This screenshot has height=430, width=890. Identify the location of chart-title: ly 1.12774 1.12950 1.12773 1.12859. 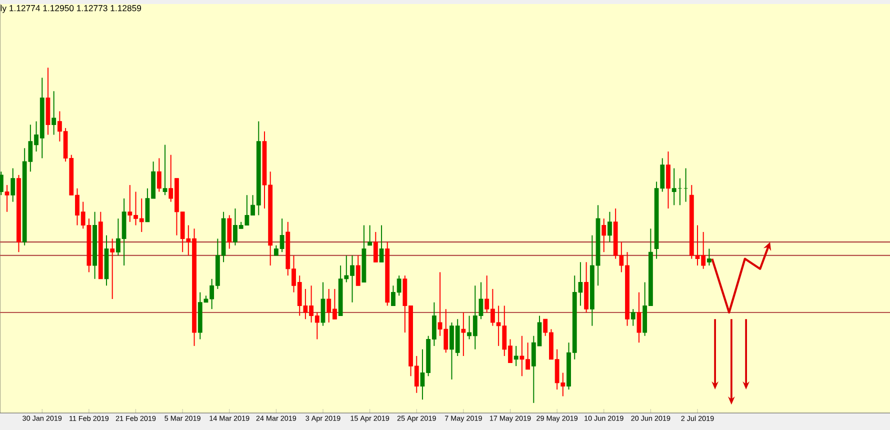
(71, 8).